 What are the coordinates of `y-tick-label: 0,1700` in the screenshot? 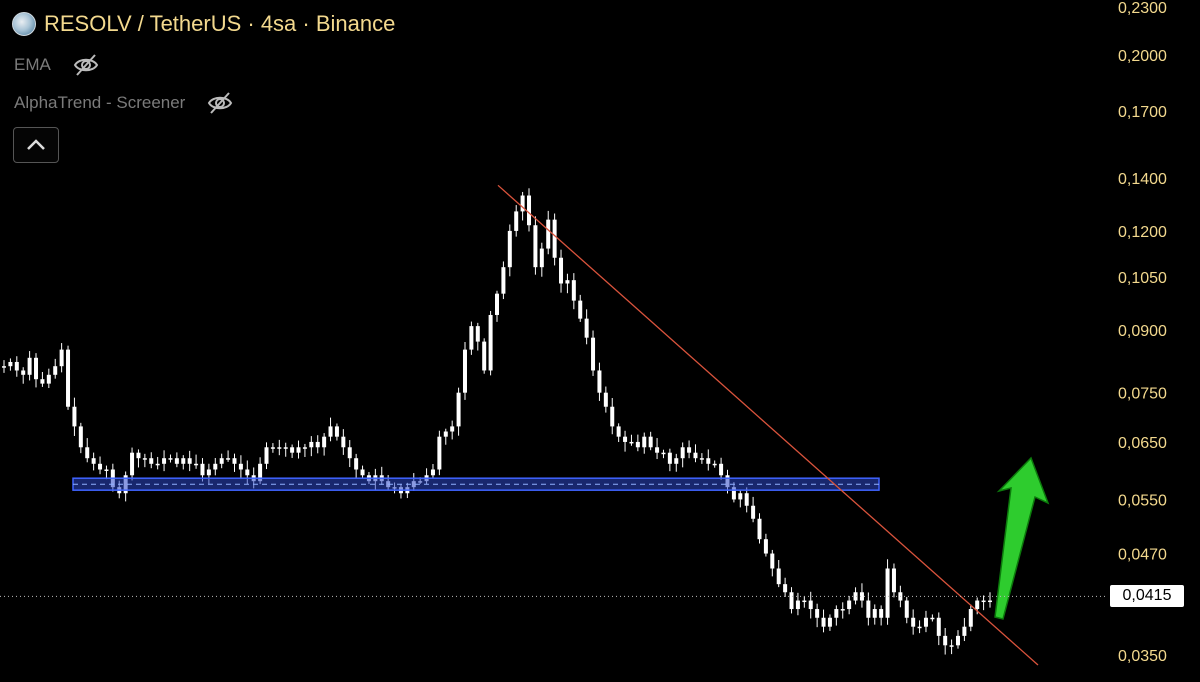 It's located at (1142, 112).